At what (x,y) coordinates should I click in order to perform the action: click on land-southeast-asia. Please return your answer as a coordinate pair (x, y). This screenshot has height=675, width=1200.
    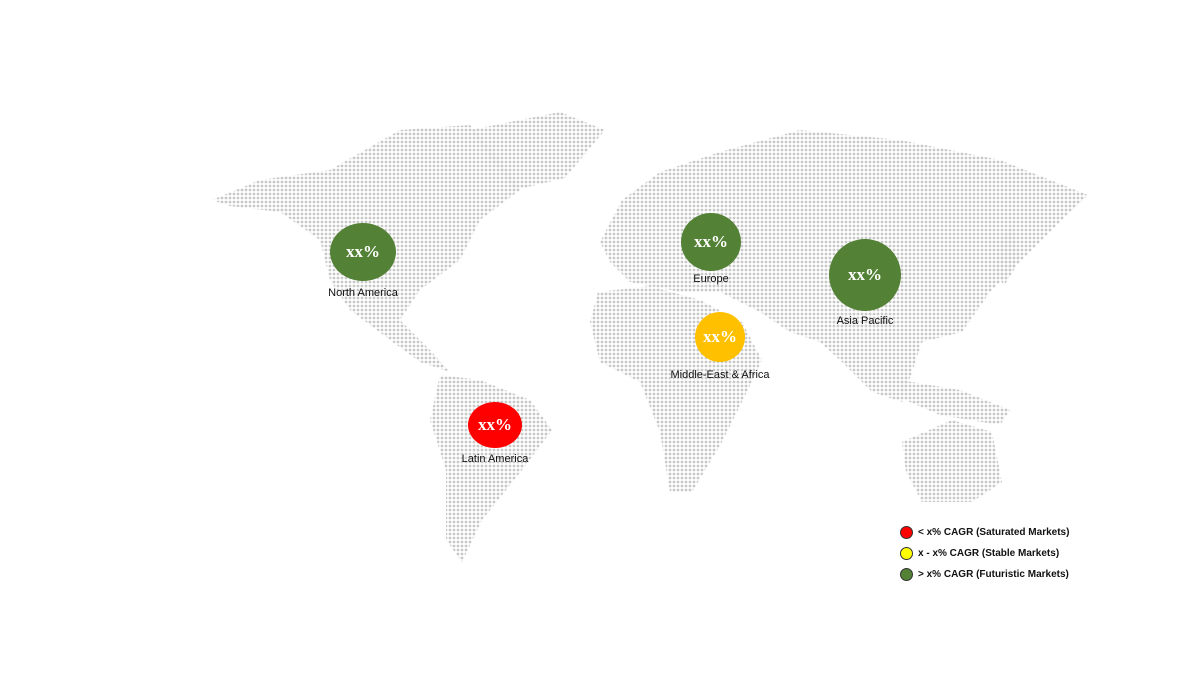
    Looking at the image, I should click on (955, 402).